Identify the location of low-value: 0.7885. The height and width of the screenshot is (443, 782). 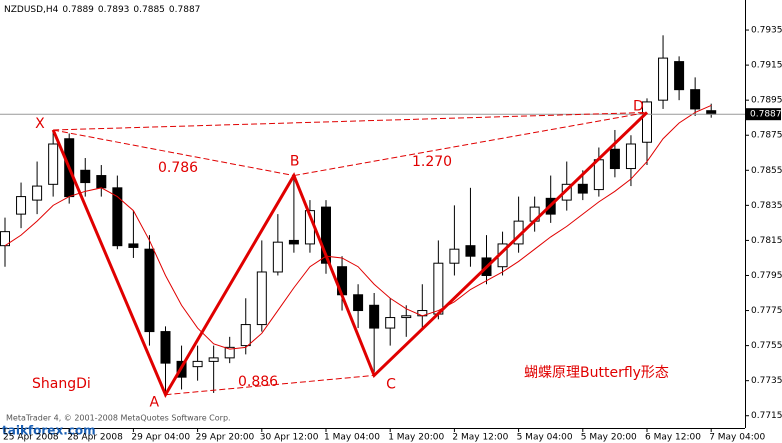
(149, 10).